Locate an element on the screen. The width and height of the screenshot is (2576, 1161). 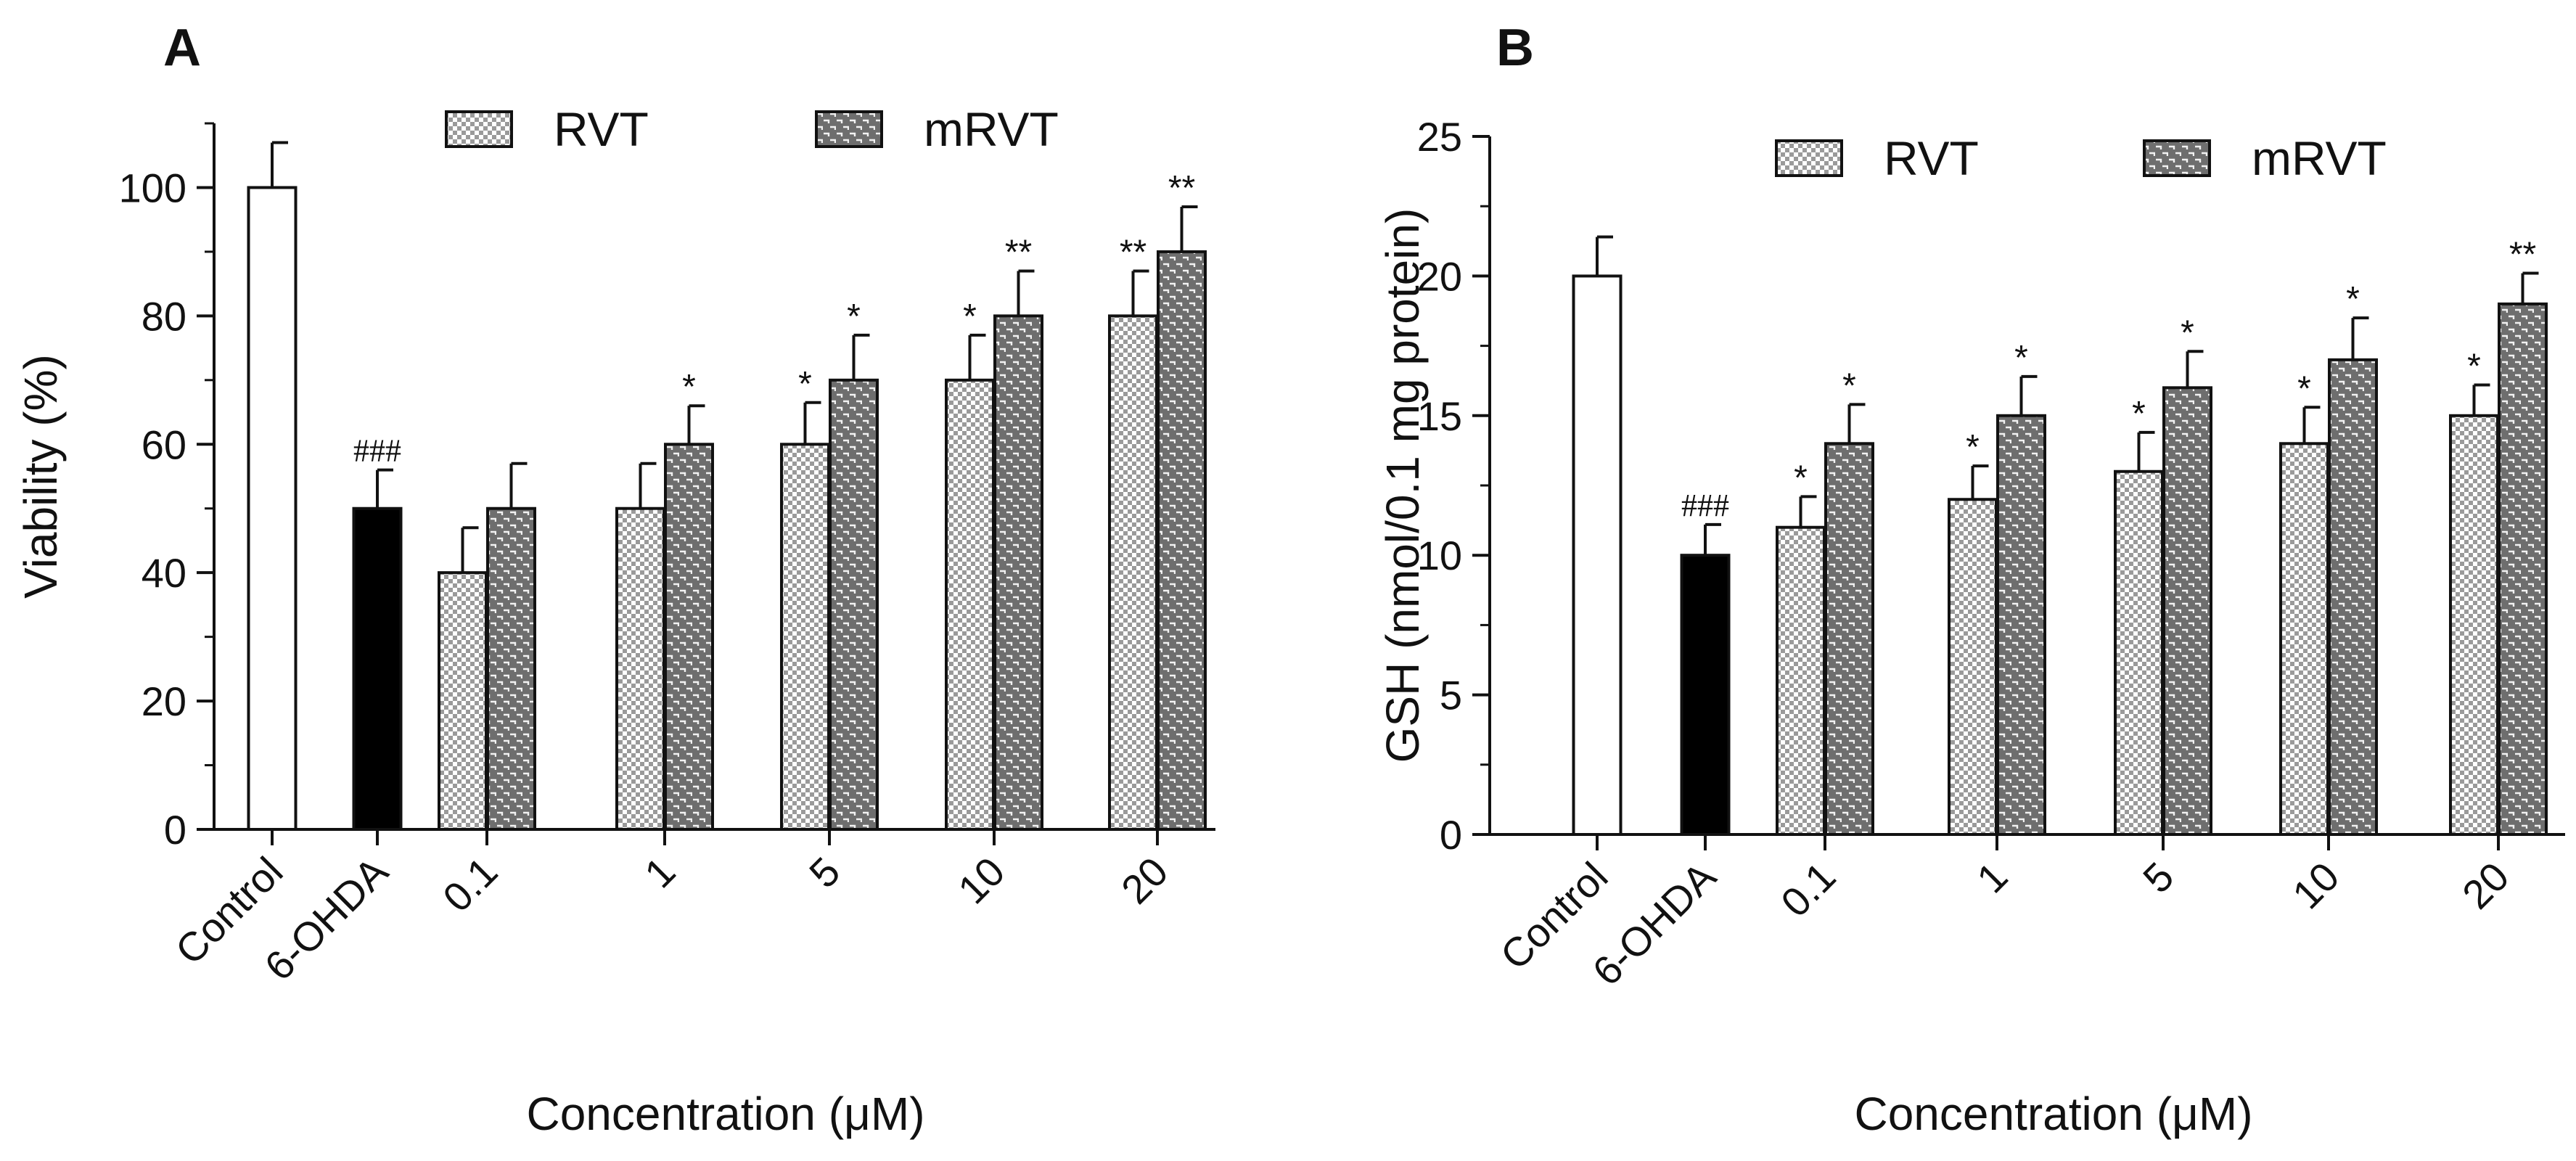
y-tick-label: 15 is located at coordinates (1439, 416).